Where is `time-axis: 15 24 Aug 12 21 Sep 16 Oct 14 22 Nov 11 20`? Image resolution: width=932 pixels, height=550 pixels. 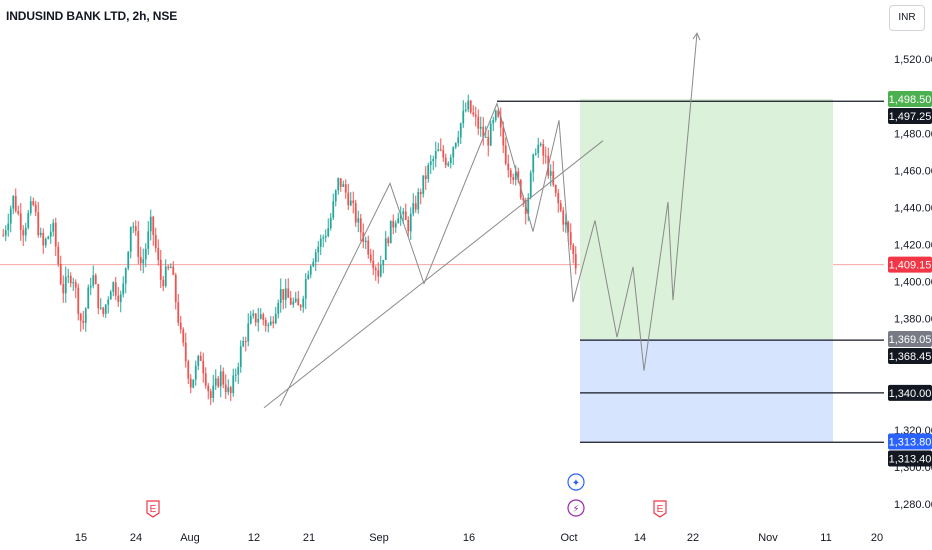
time-axis: 15 24 Aug 12 21 Sep 16 Oct 14 22 Nov 11 20 is located at coordinates (479, 538).